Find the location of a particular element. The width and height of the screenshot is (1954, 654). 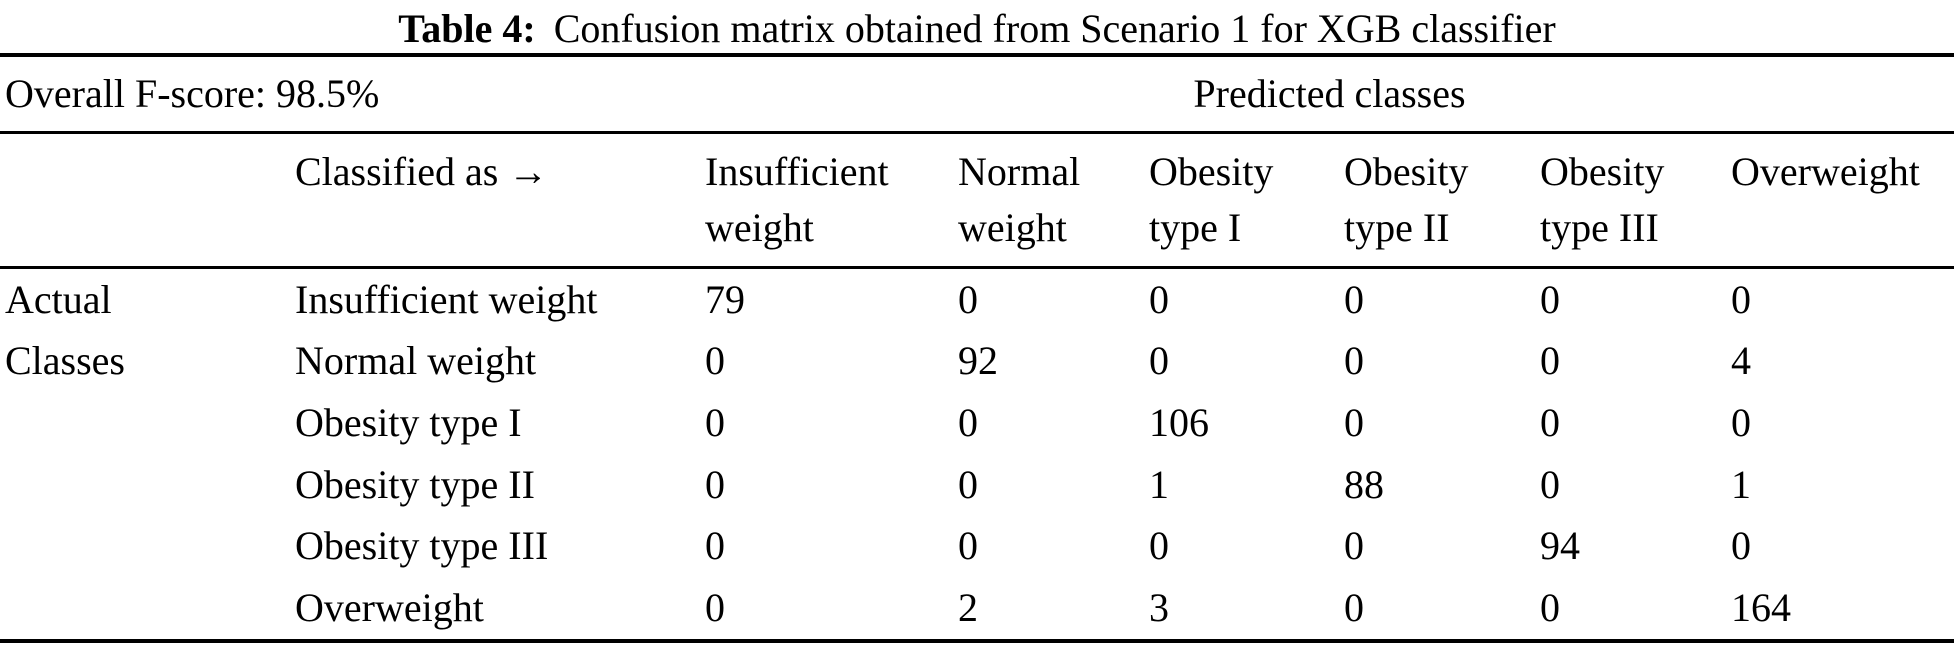

col-header-line: Insufficient is located at coordinates (797, 171).